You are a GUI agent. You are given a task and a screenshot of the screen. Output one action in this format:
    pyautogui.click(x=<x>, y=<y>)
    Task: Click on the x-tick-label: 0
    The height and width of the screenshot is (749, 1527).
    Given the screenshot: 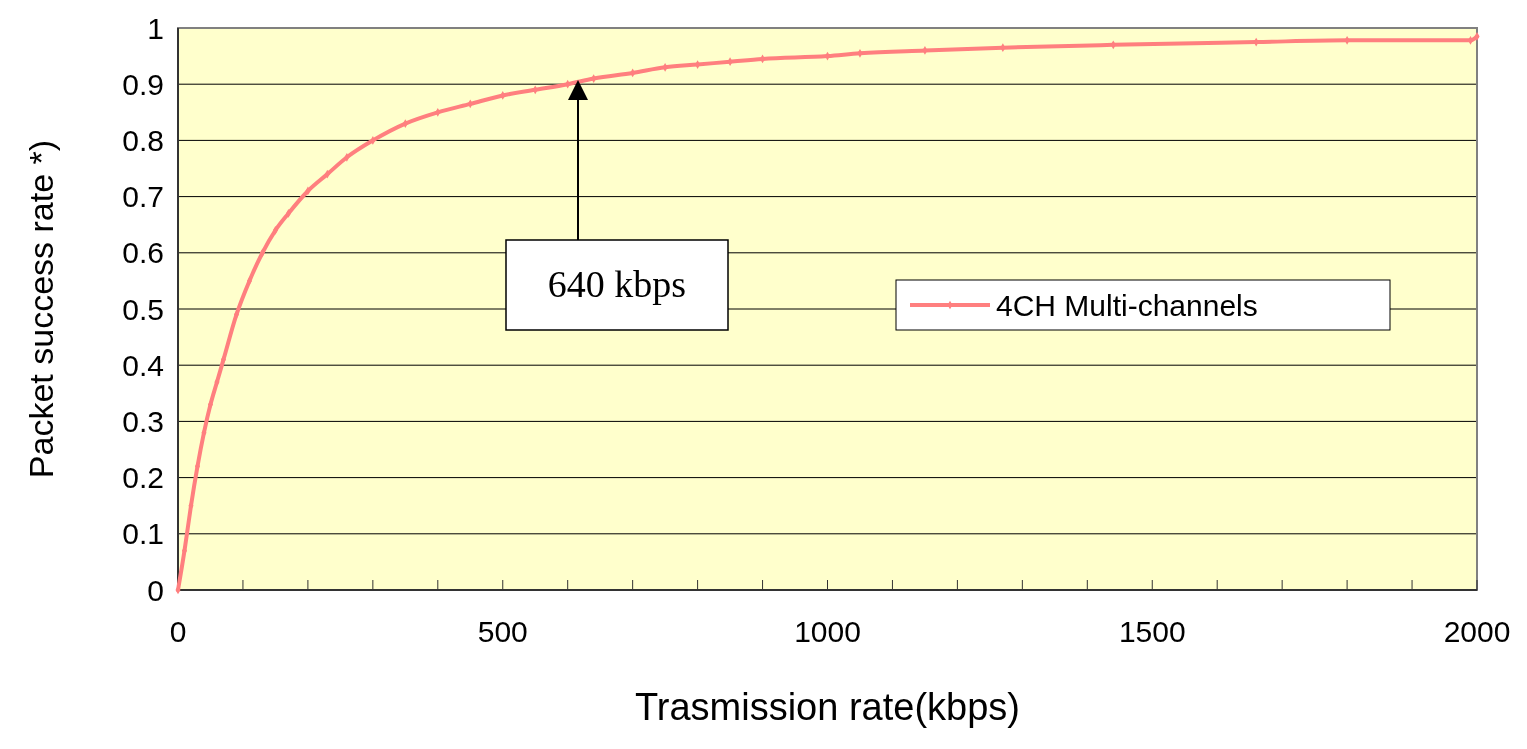 What is the action you would take?
    pyautogui.click(x=178, y=631)
    